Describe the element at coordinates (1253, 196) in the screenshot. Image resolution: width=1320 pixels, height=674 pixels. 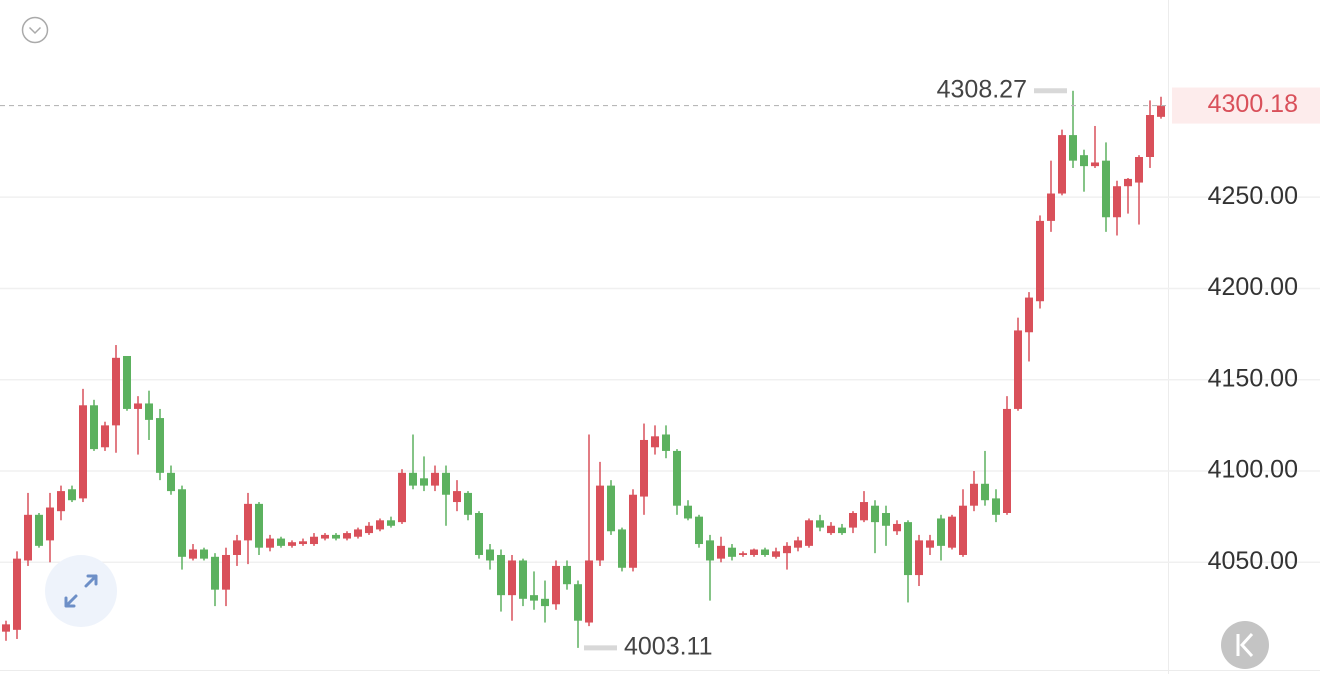
I see `y-tick-label: 4250.00` at that location.